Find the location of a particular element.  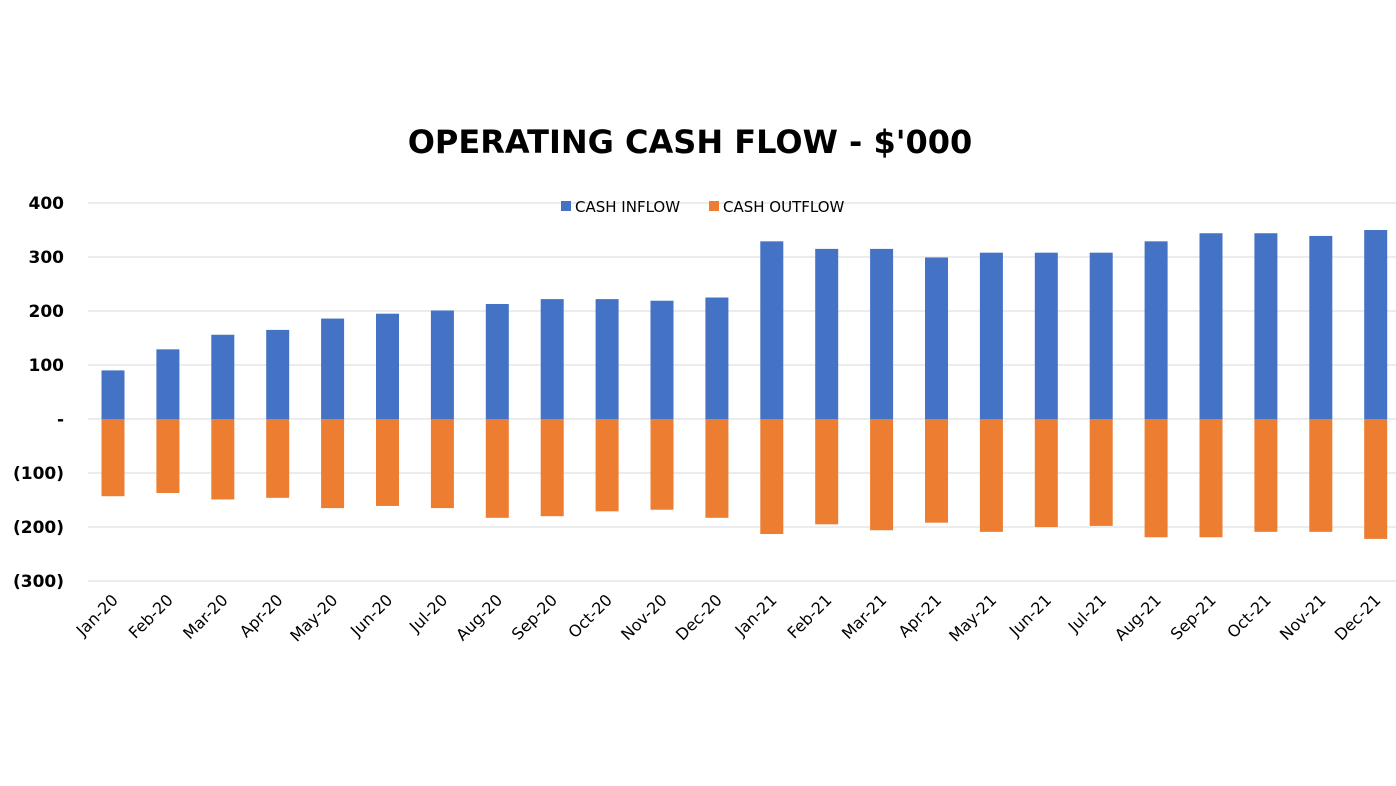

x-tick-label: Jul-20 is located at coordinates (428, 613).